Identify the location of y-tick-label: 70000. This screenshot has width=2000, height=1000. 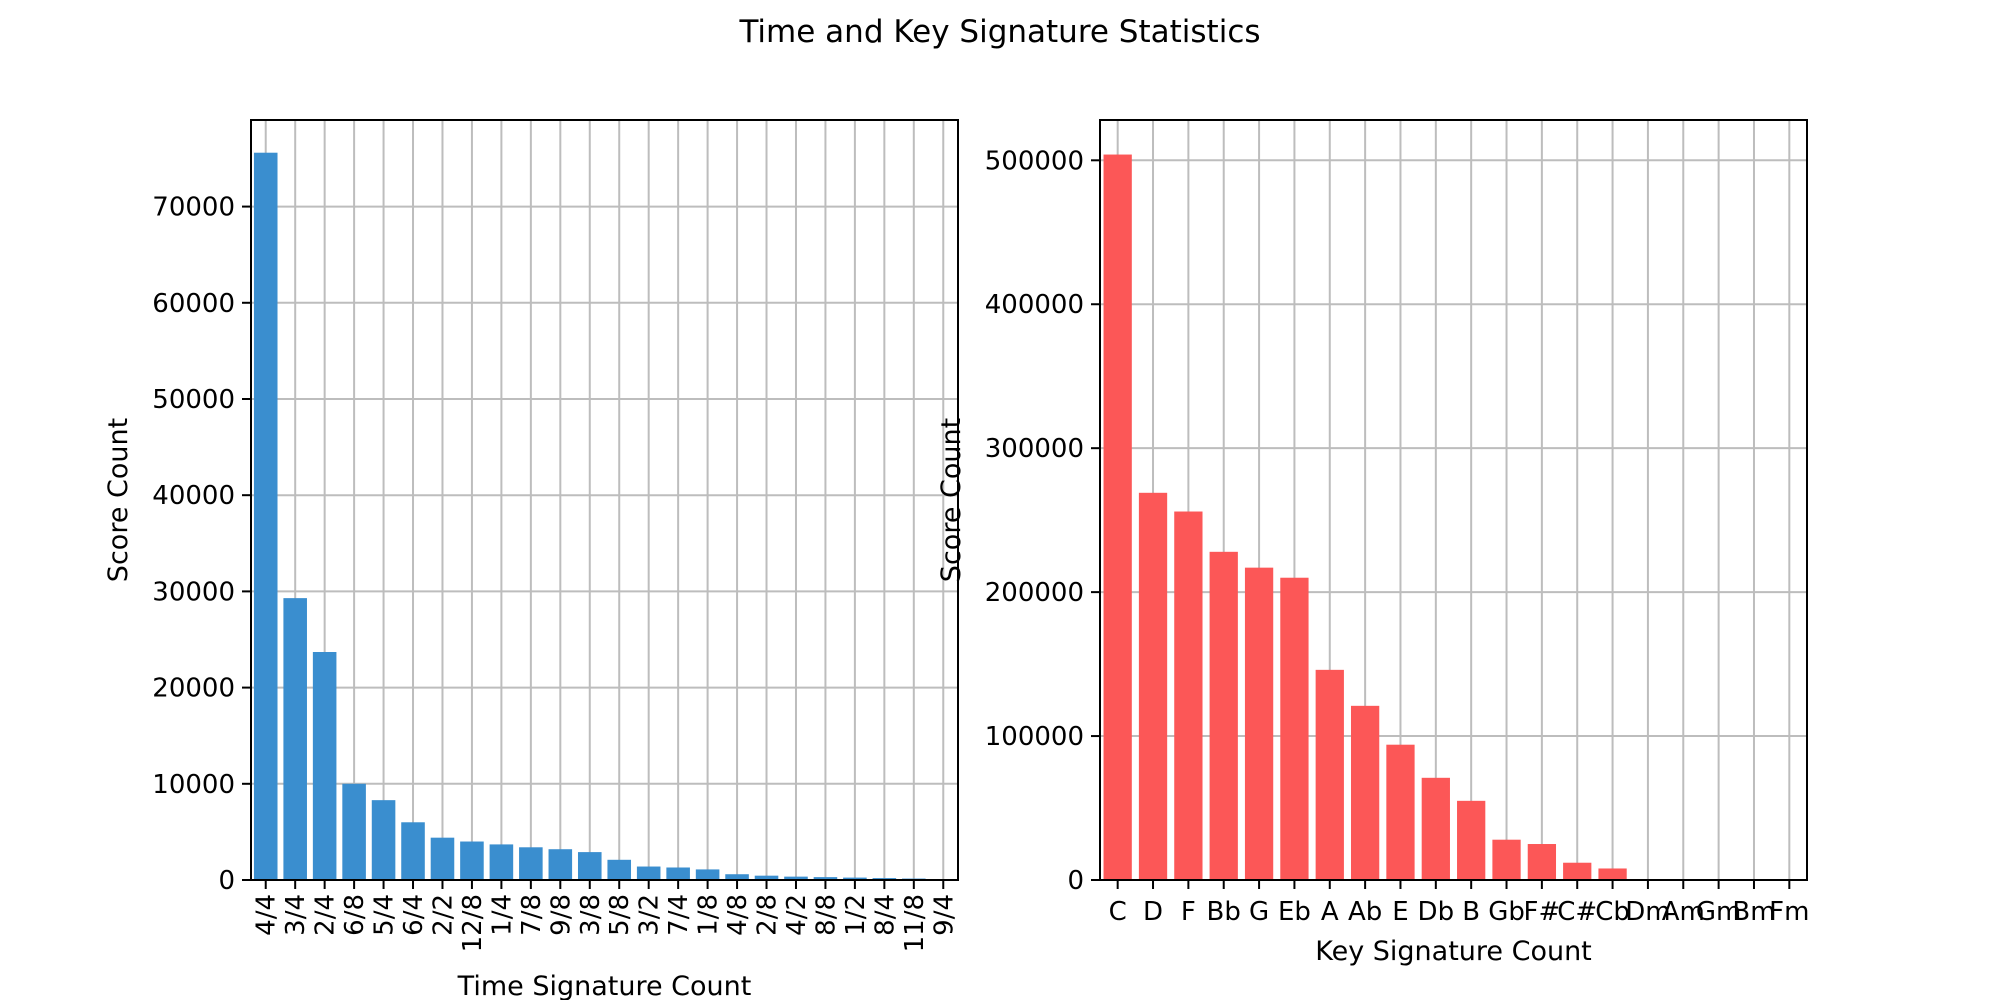
(193, 208).